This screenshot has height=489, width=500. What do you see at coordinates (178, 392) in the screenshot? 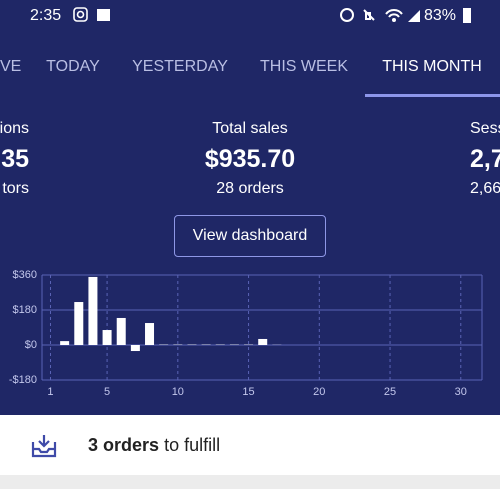
I see `x-tick-label: 10` at bounding box center [178, 392].